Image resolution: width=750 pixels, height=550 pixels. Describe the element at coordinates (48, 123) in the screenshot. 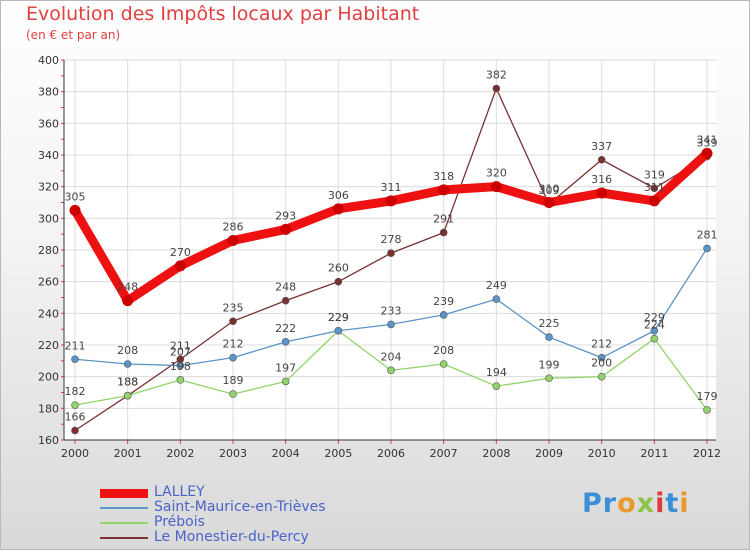

I see `y-tick-label: 360` at that location.